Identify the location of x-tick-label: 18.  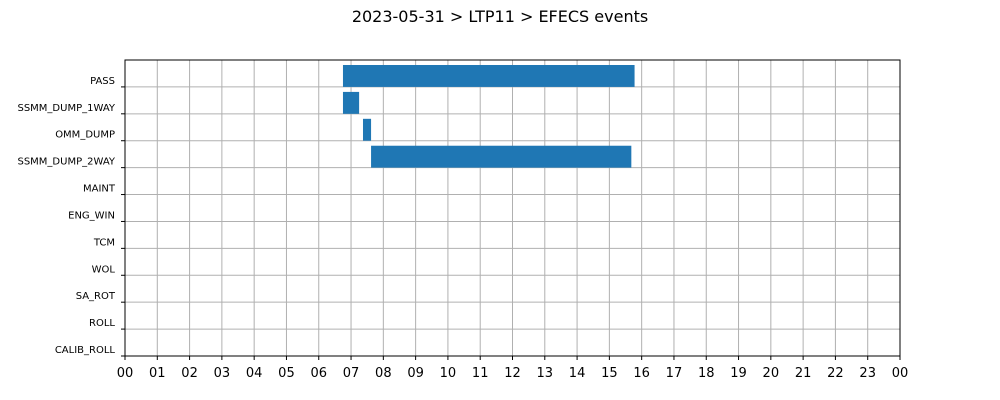
(706, 373).